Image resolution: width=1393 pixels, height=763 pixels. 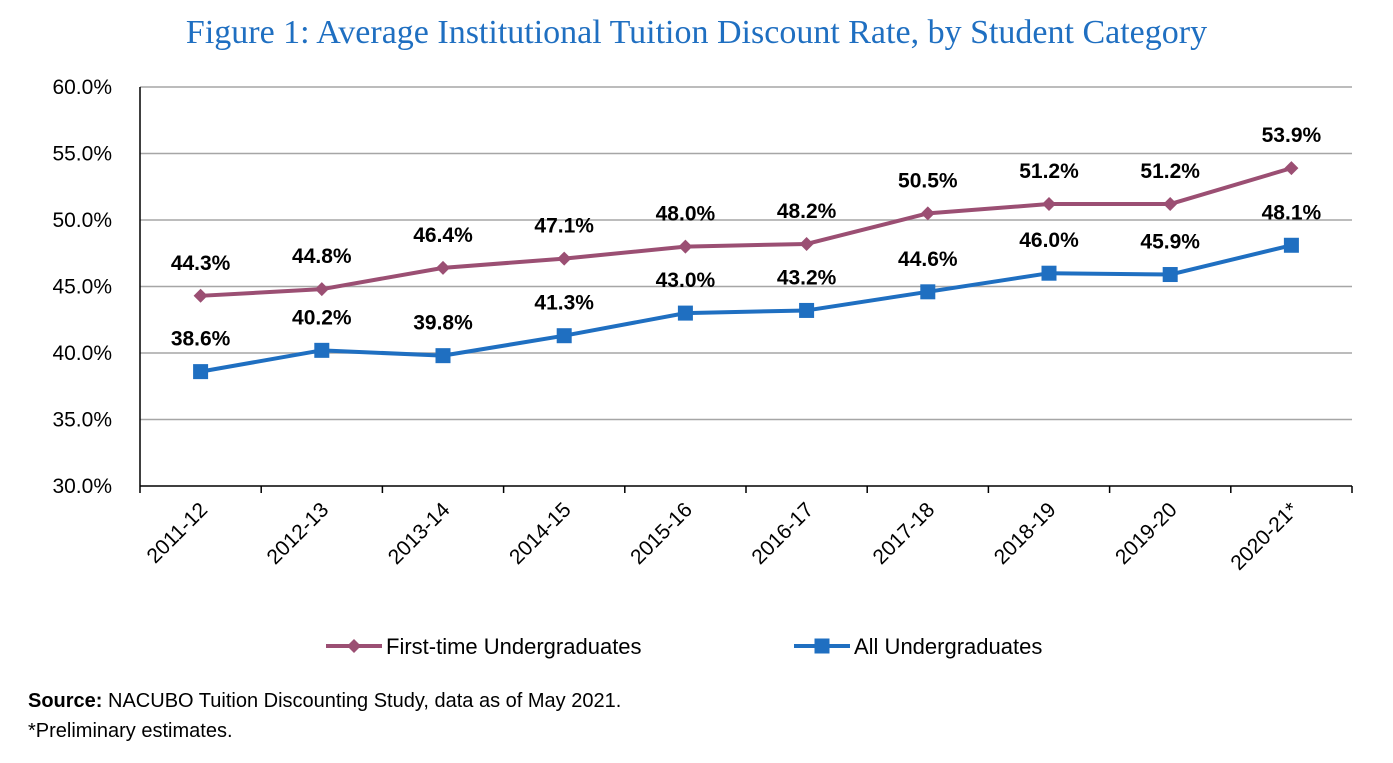 What do you see at coordinates (82, 87) in the screenshot?
I see `y-tick-label: 60.0%` at bounding box center [82, 87].